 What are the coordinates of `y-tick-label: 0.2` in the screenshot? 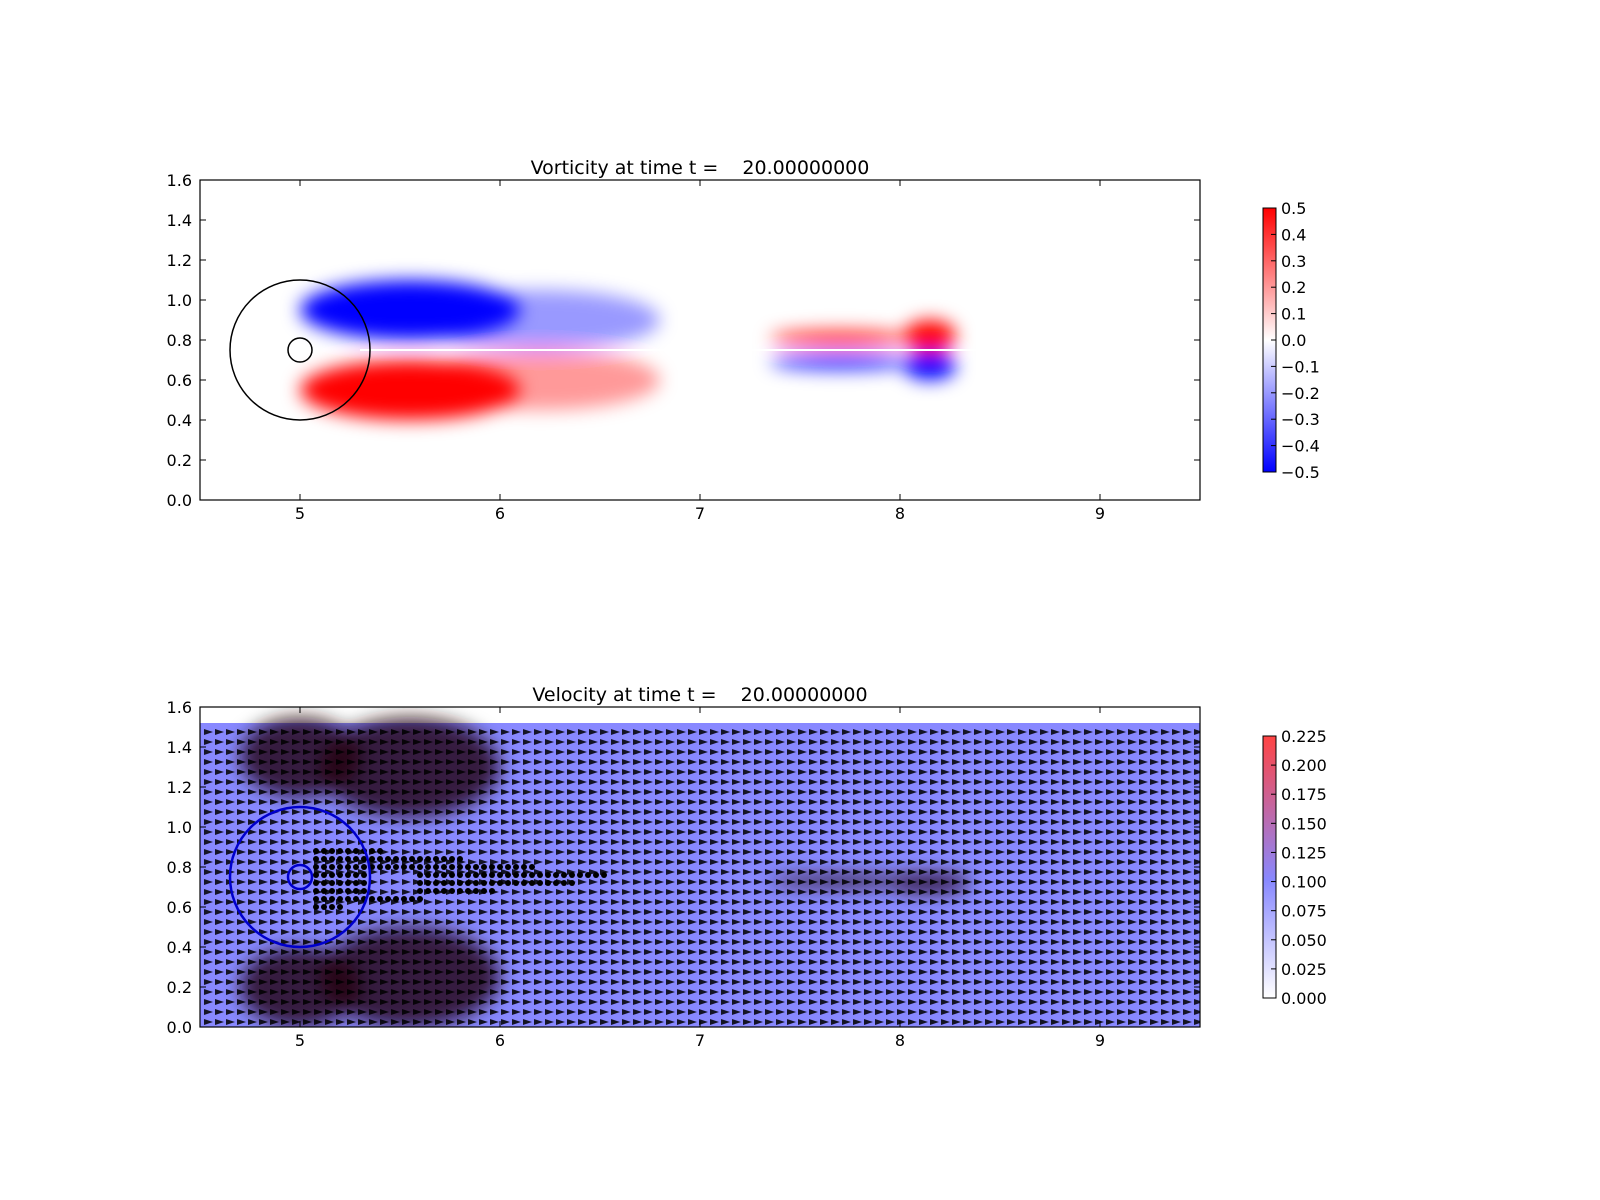 It's located at (179, 987).